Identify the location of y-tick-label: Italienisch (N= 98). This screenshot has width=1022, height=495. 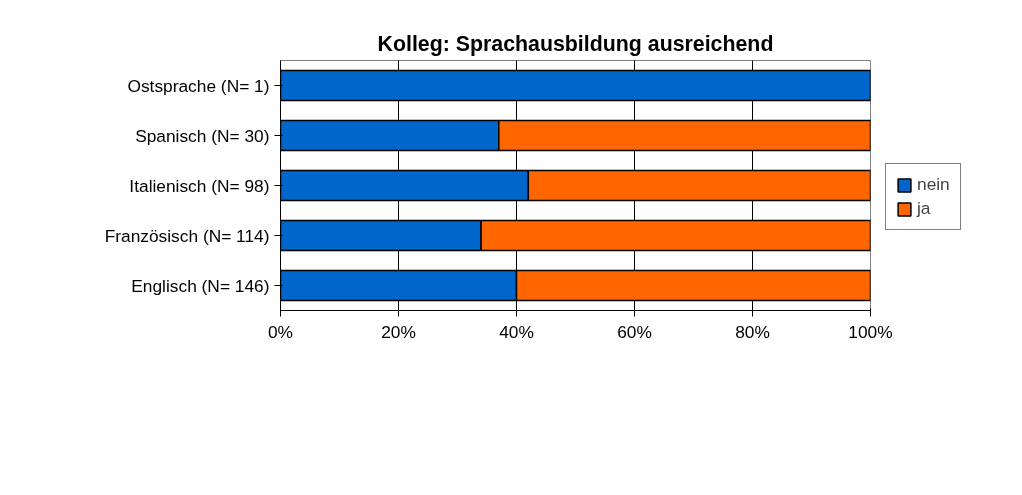
(199, 185).